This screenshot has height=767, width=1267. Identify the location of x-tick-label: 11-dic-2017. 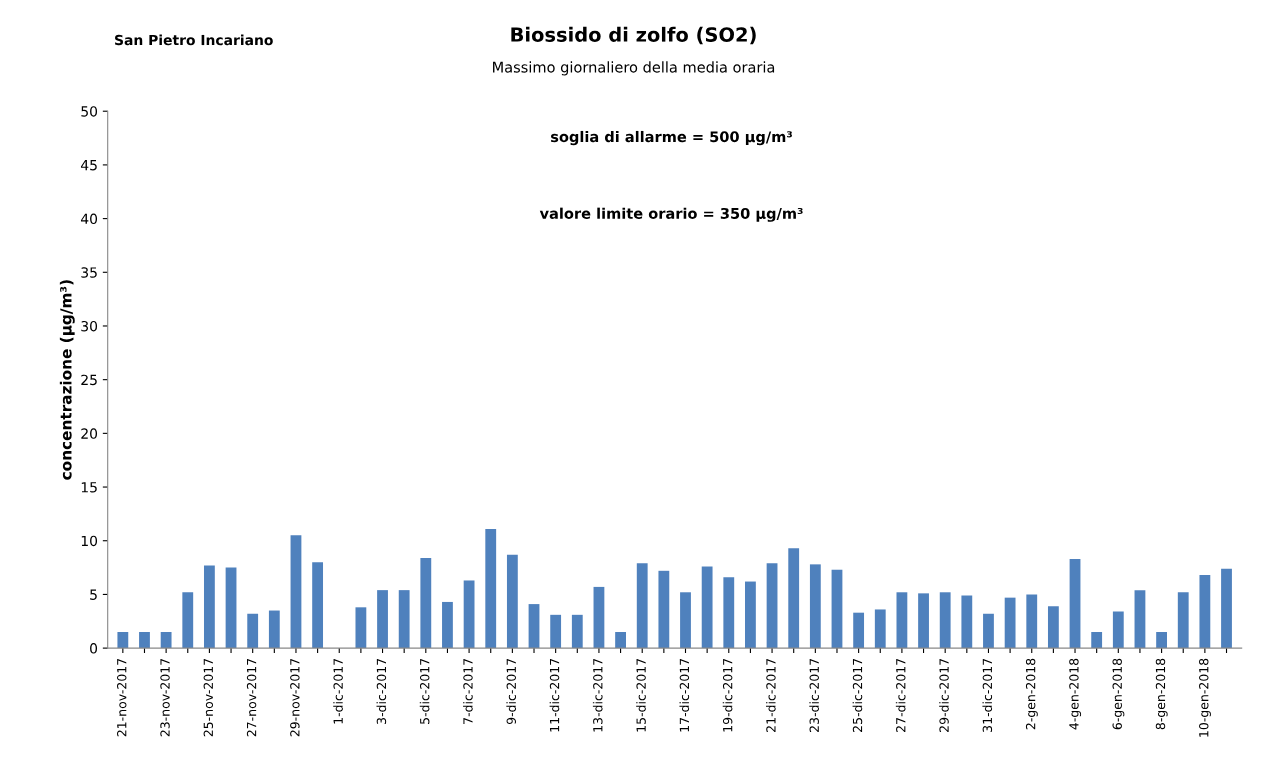
(554, 695).